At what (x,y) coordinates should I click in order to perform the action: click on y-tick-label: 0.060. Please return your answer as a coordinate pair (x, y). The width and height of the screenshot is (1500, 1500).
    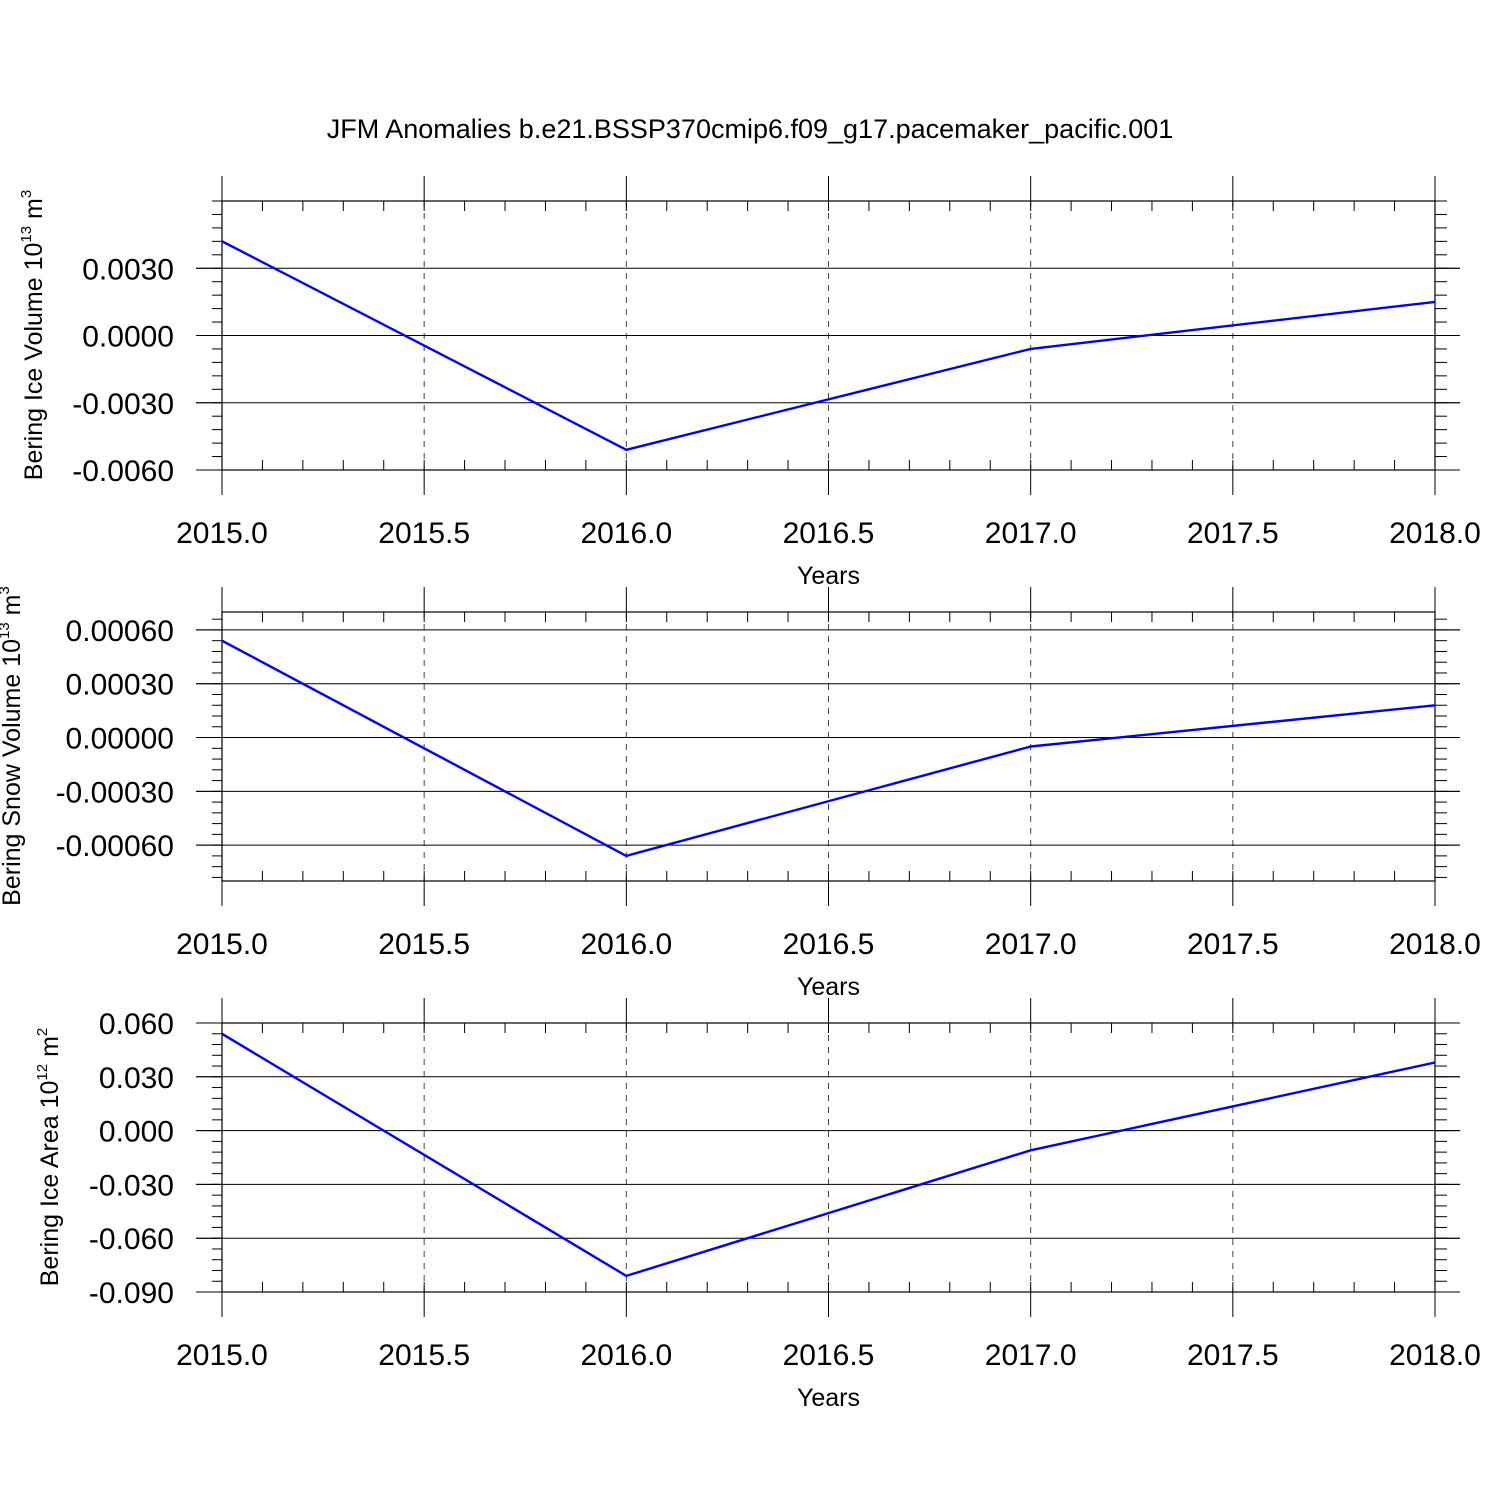
    Looking at the image, I should click on (136, 1024).